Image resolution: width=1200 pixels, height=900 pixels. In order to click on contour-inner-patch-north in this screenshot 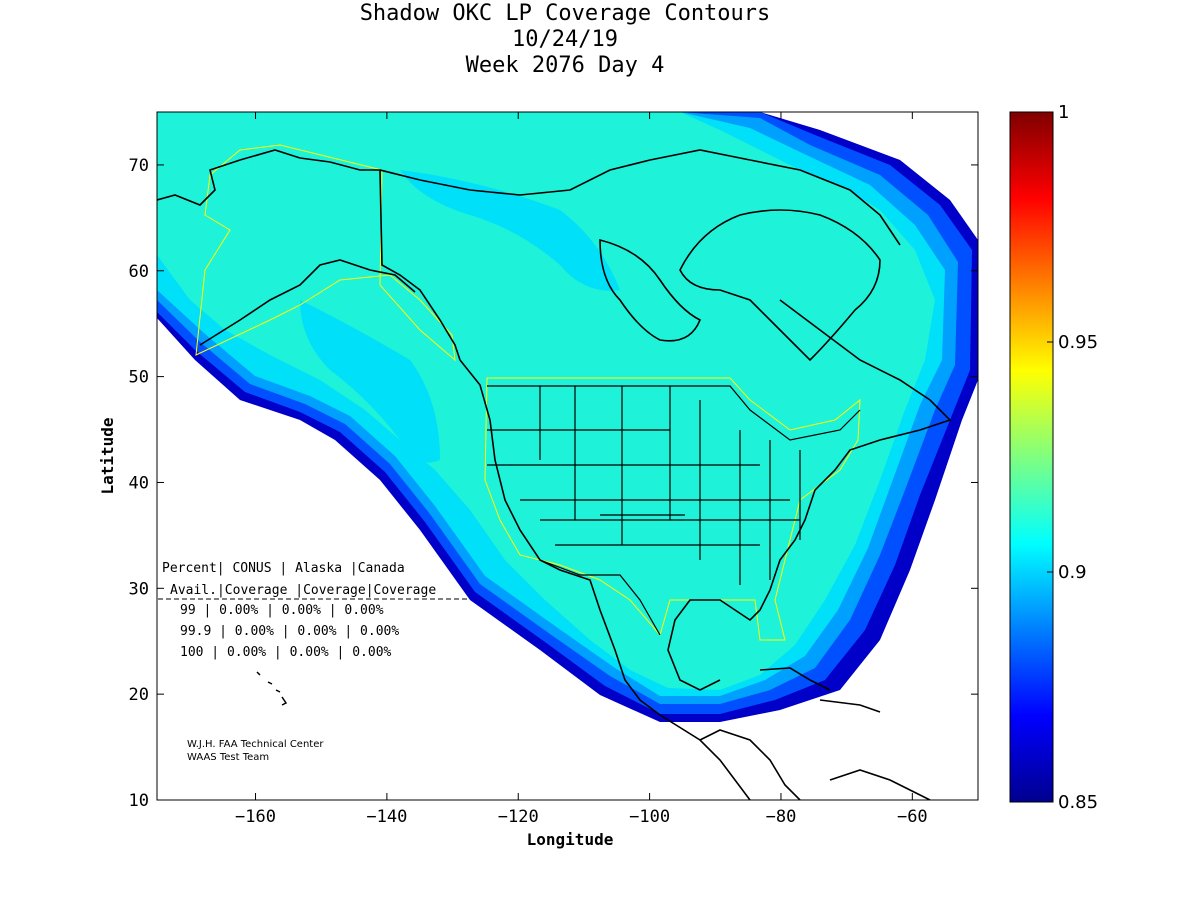, I will do `click(510, 230)`.